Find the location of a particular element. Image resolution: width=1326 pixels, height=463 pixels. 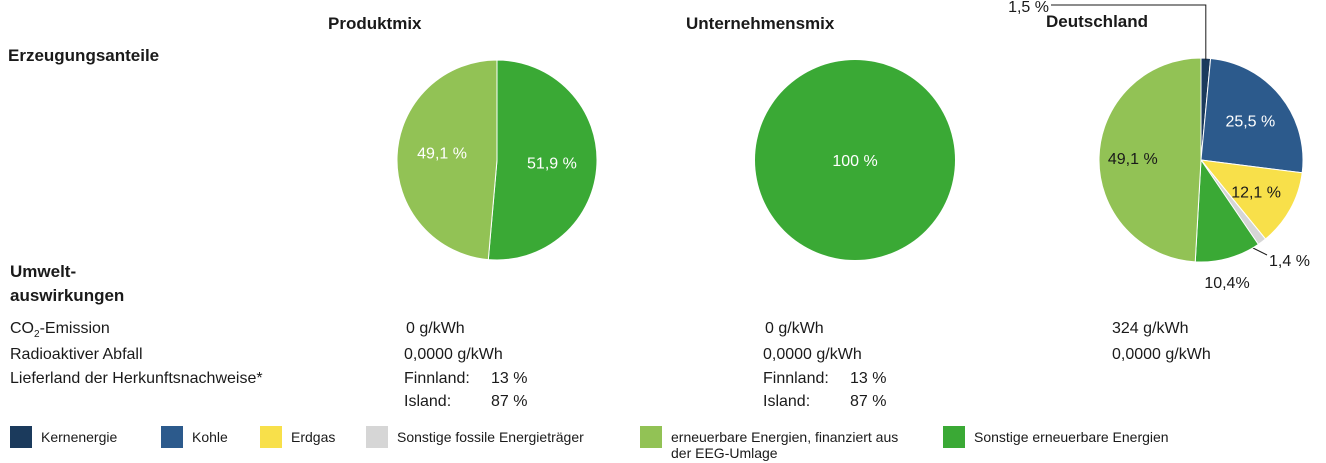

pie-slice-kohle is located at coordinates (1252, 115).